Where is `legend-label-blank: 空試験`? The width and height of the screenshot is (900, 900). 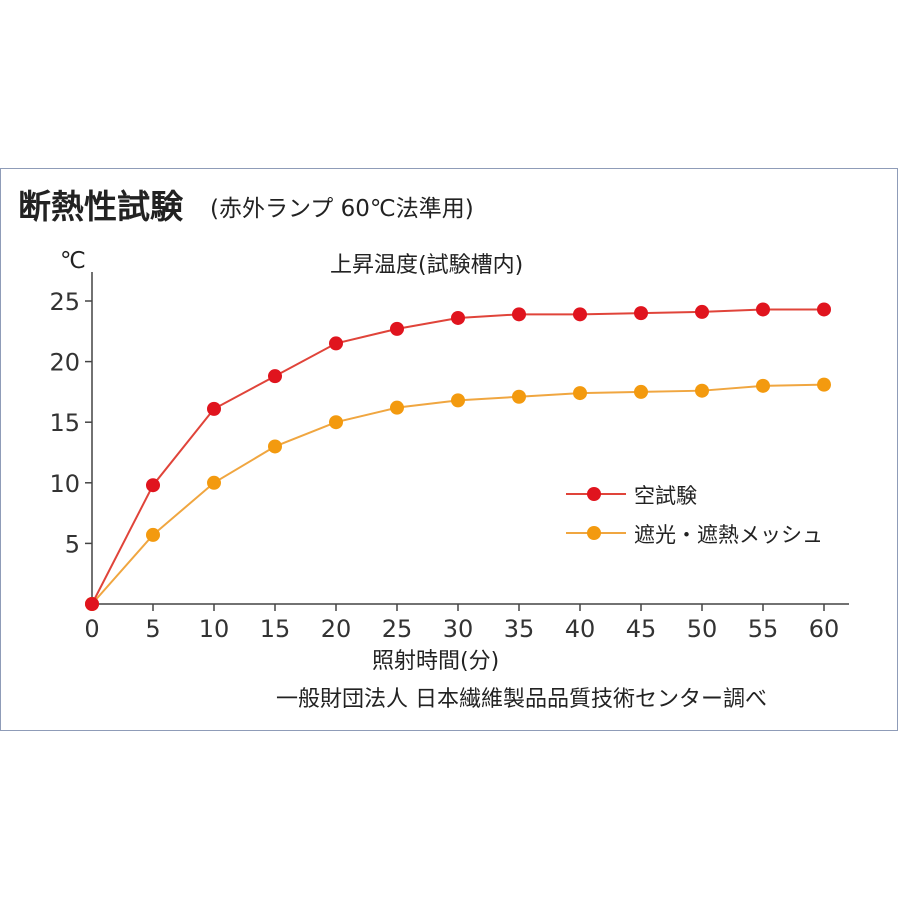 legend-label-blank: 空試験 is located at coordinates (665, 496).